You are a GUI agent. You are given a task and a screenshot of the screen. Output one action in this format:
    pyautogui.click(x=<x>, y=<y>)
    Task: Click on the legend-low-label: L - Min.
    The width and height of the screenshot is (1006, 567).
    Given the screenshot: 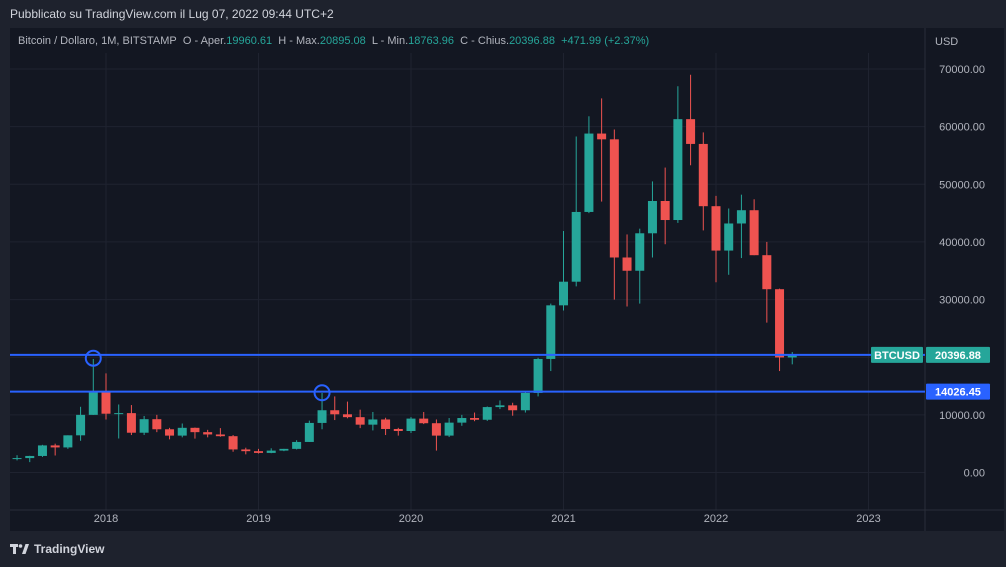 What is the action you would take?
    pyautogui.click(x=390, y=41)
    